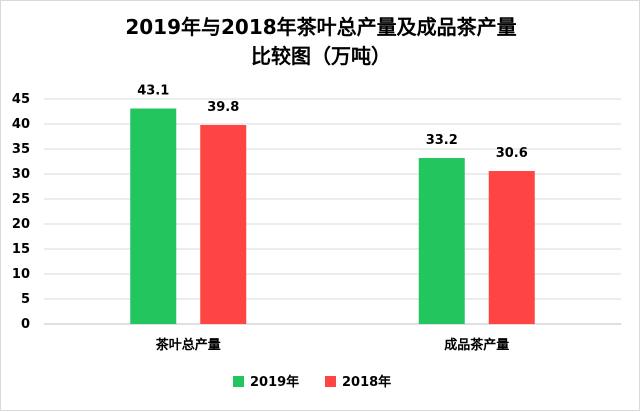  I want to click on y-tick-label: 35, so click(21, 149).